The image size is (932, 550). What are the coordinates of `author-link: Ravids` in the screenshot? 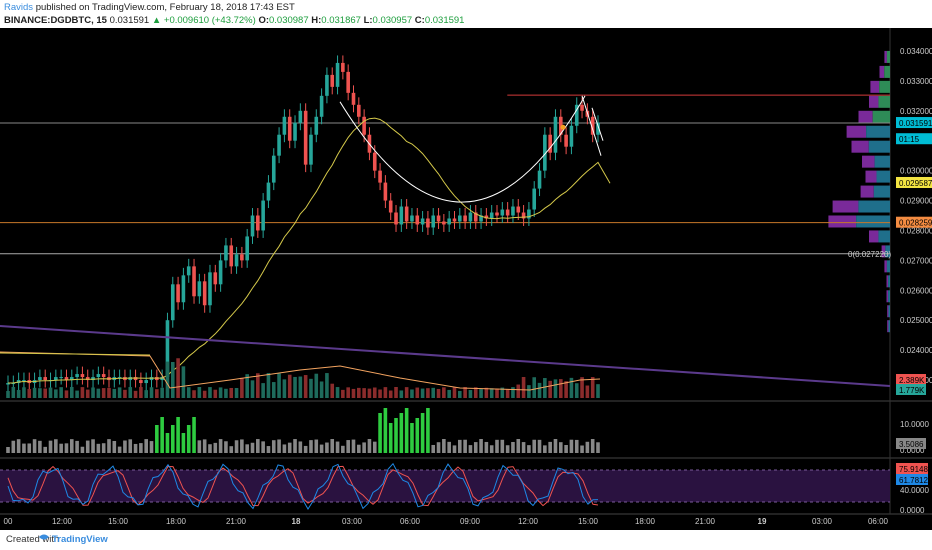 It's located at (19, 7).